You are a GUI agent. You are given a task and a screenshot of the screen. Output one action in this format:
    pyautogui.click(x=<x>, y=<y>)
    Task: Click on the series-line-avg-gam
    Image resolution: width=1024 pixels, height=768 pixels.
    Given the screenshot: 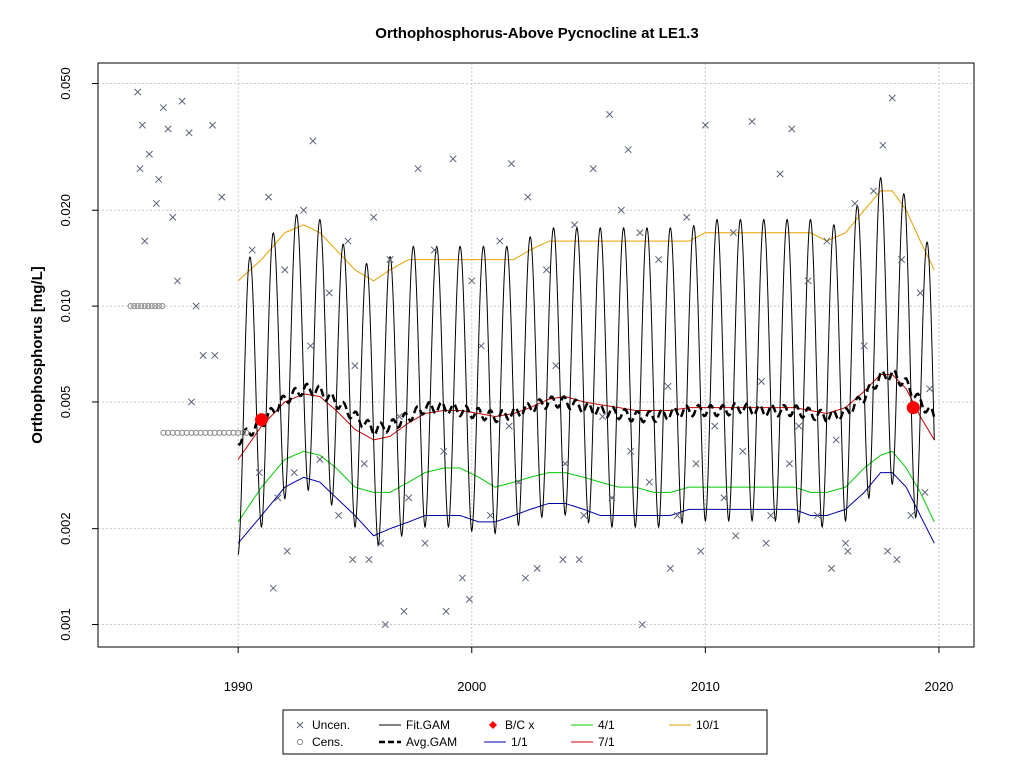 What is the action you would take?
    pyautogui.click(x=586, y=407)
    